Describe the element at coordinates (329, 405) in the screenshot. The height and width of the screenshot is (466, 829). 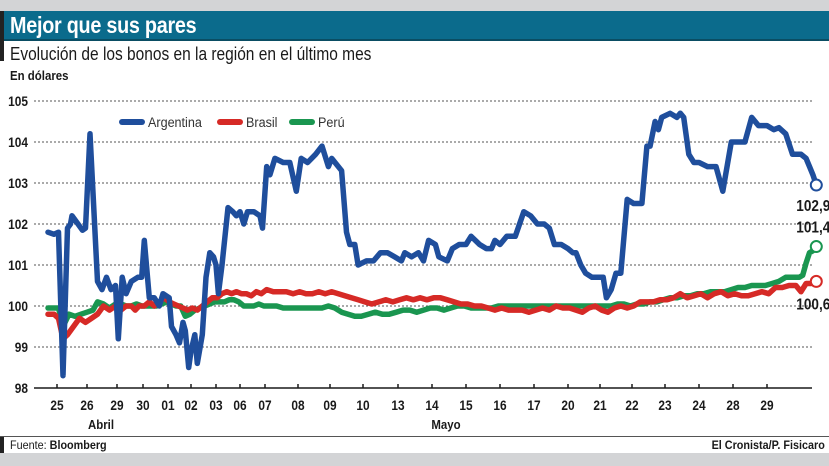
I see `x-tick-label: 09` at that location.